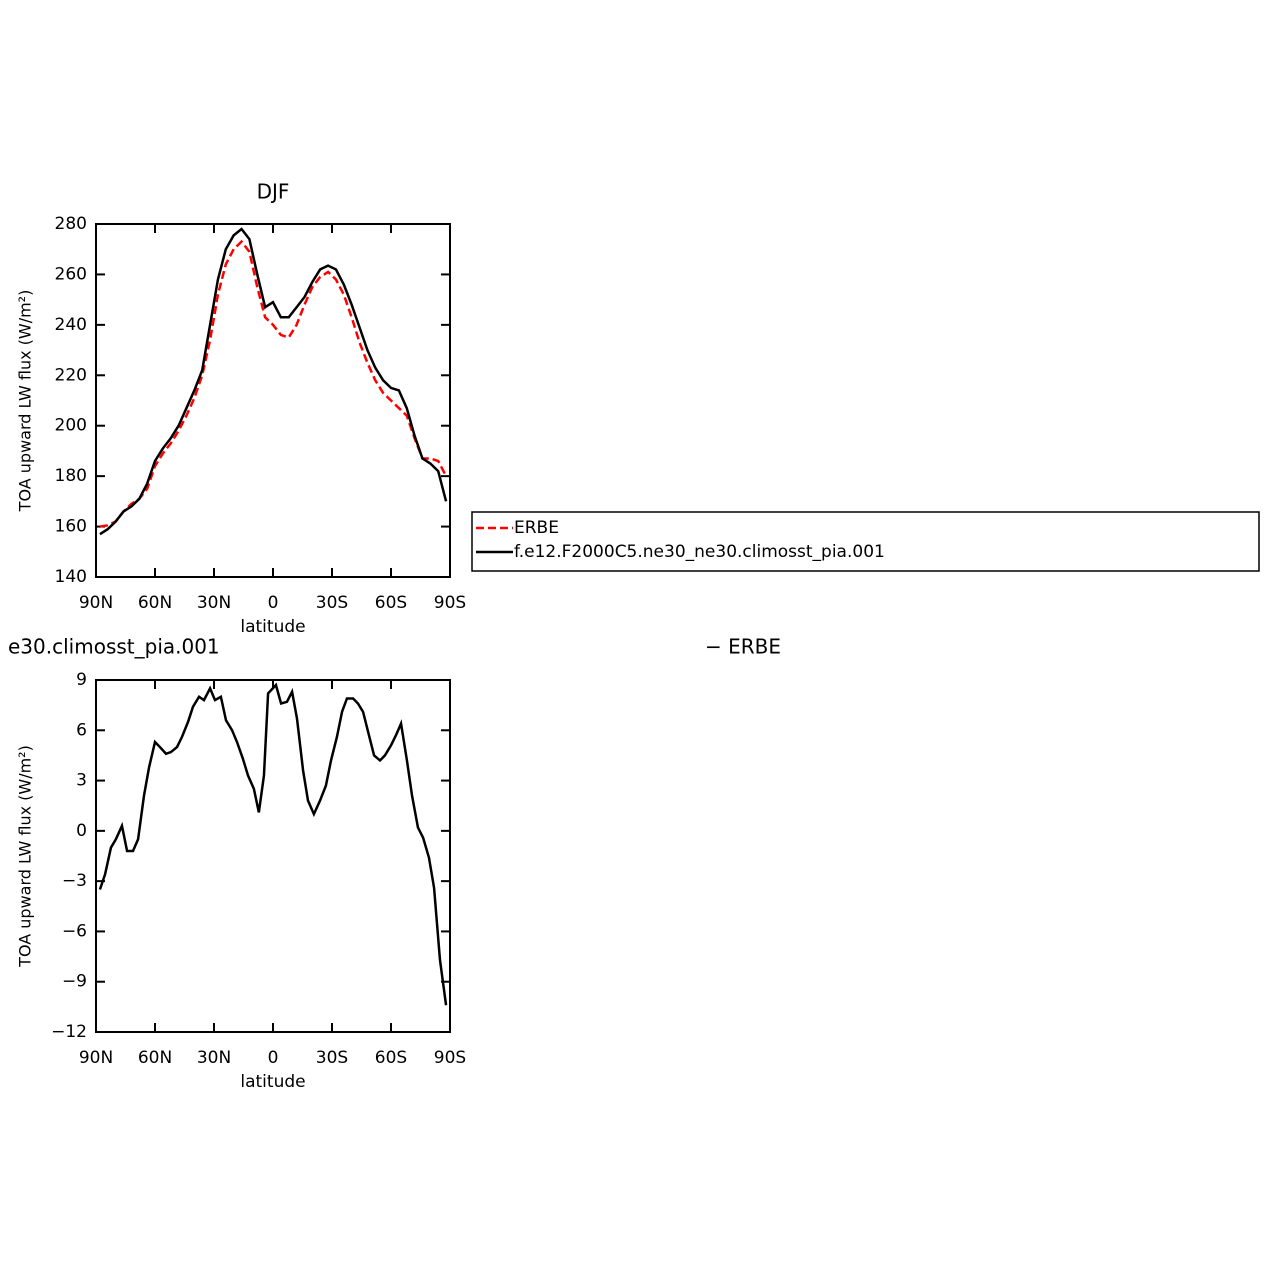  I want to click on y-tick-label: 0, so click(81, 831).